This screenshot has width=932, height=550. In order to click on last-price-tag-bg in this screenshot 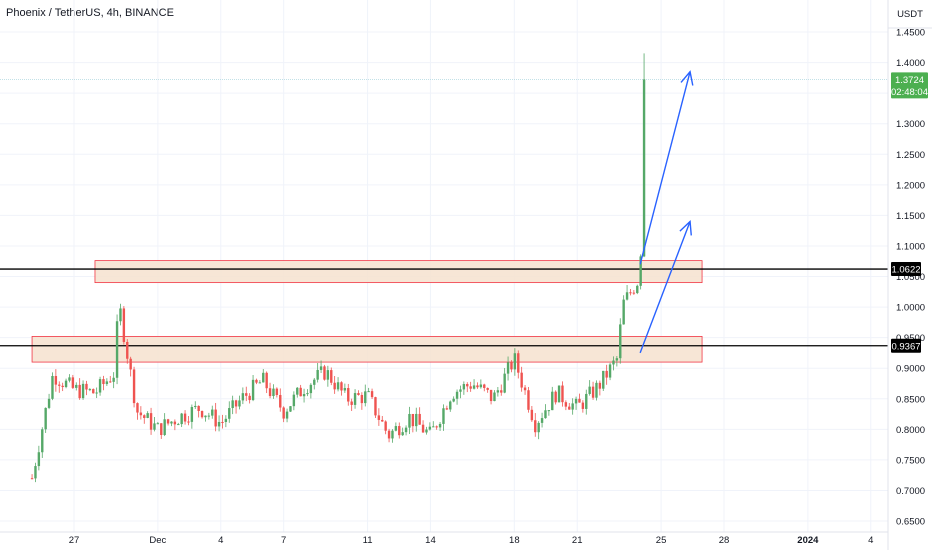, I will do `click(909, 85)`.